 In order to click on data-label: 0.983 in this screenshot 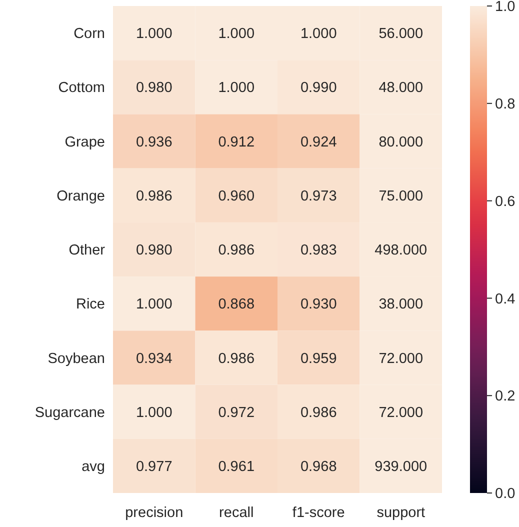, I will do `click(318, 250)`.